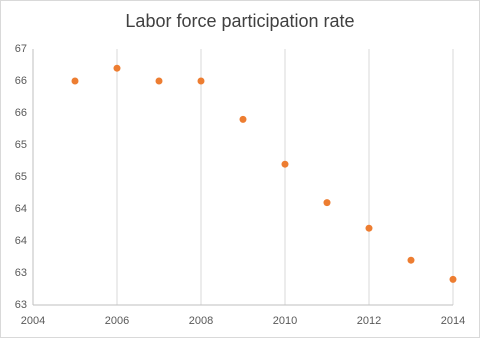  I want to click on chart-title: Labor force participation rate, so click(239, 21).